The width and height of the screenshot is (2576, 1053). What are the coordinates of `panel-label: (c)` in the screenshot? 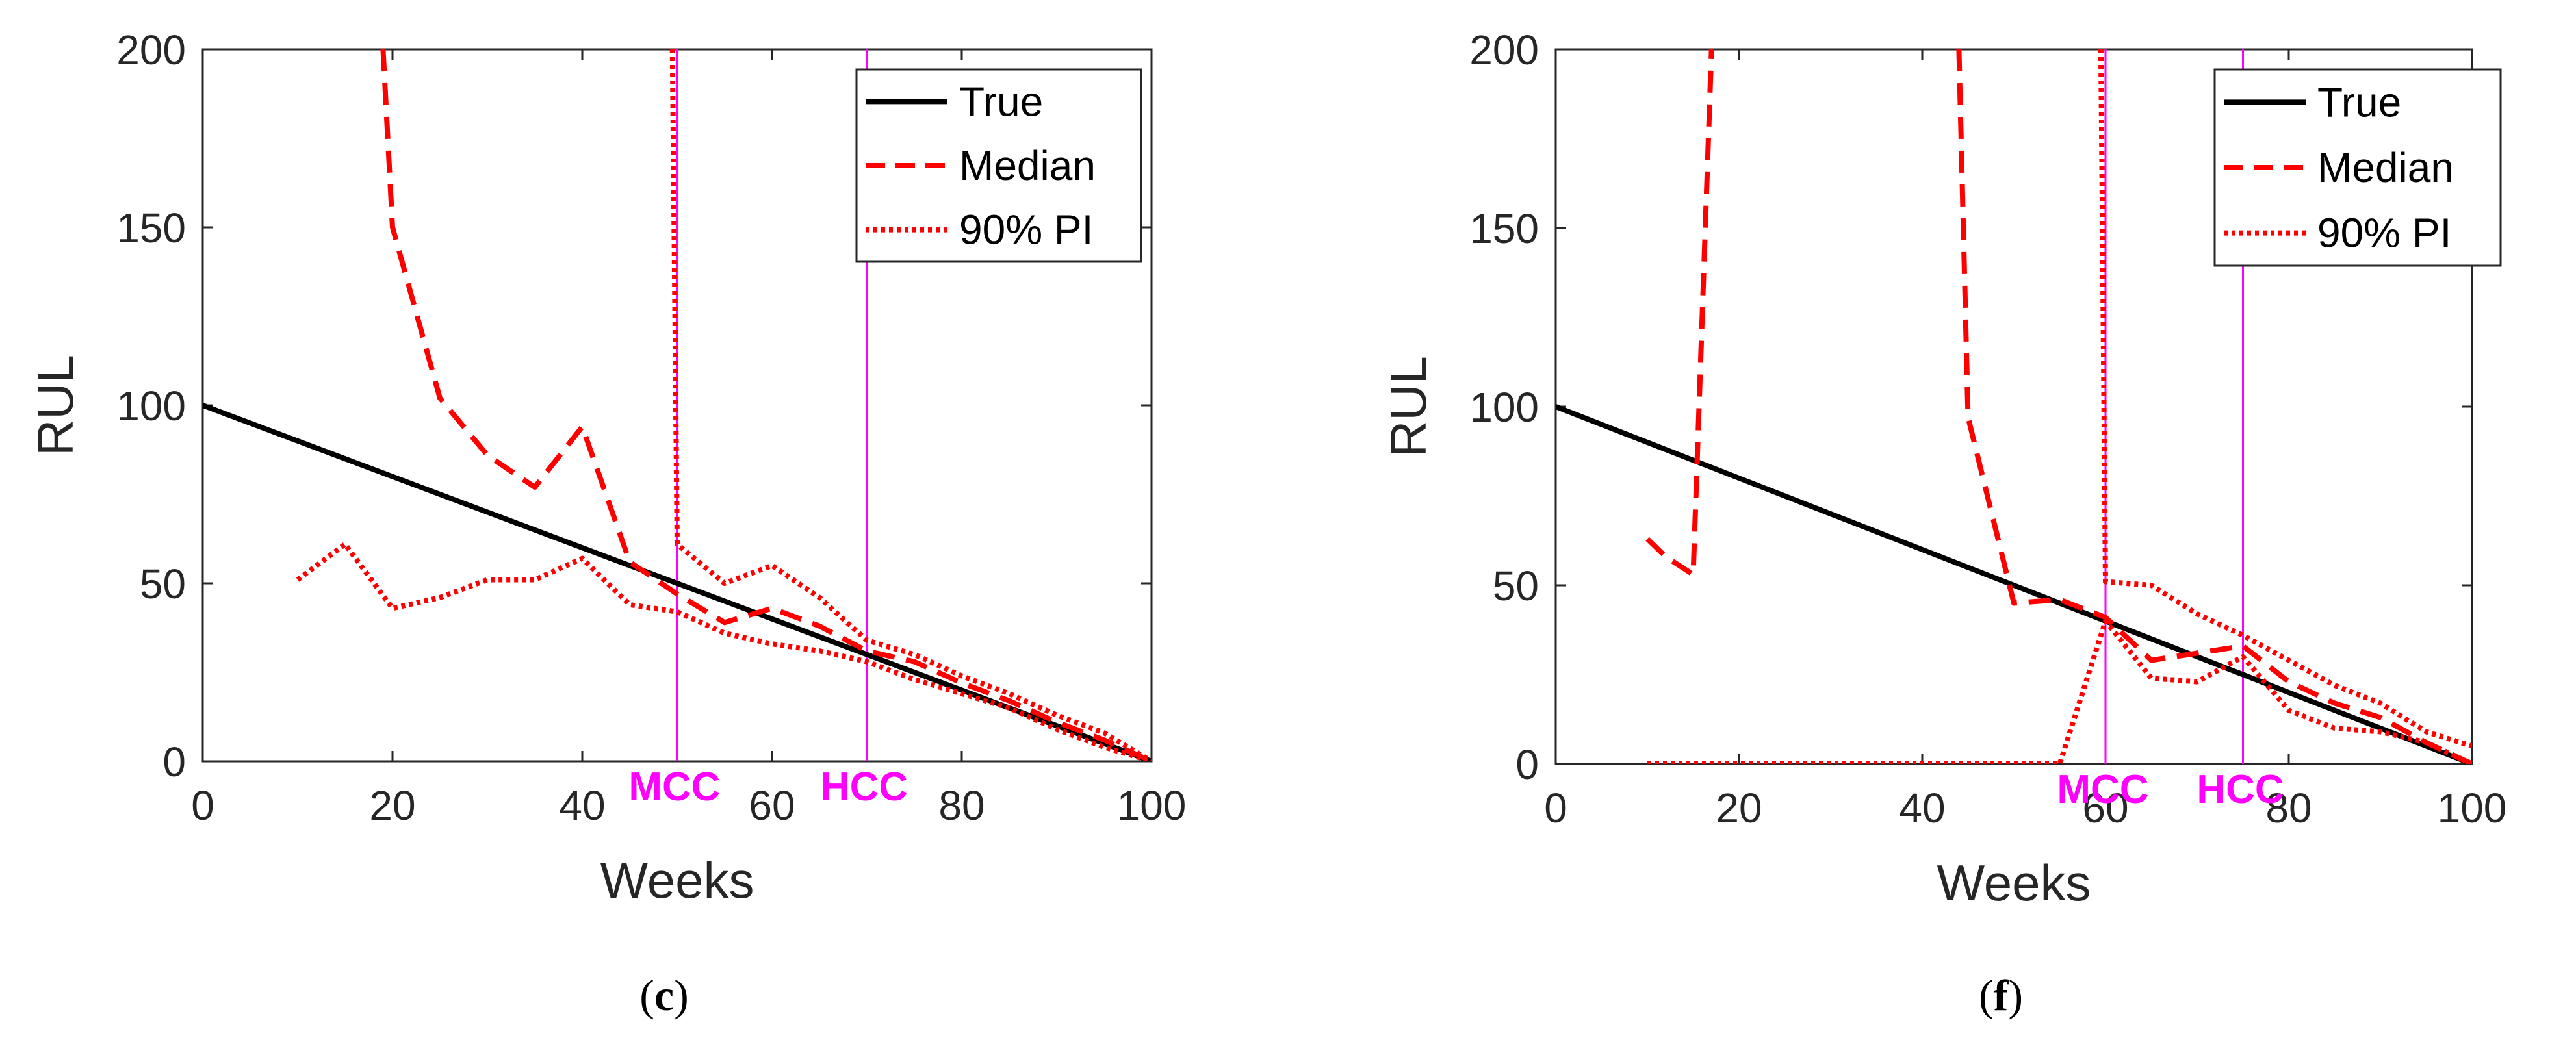 It's located at (664, 995).